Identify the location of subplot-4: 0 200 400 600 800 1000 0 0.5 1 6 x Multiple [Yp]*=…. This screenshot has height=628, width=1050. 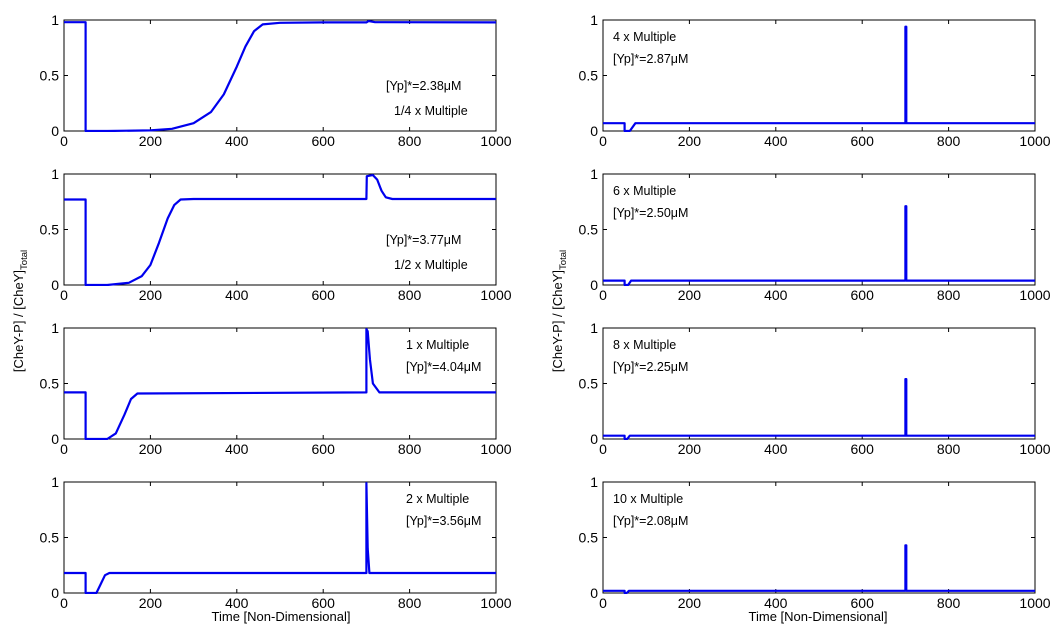
(814, 234).